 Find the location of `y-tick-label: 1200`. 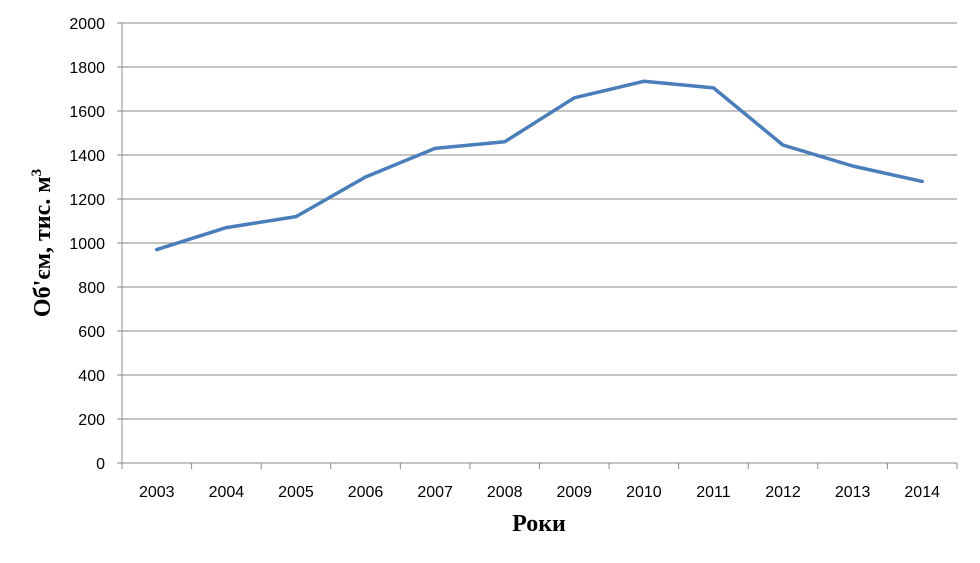

y-tick-label: 1200 is located at coordinates (87, 200).